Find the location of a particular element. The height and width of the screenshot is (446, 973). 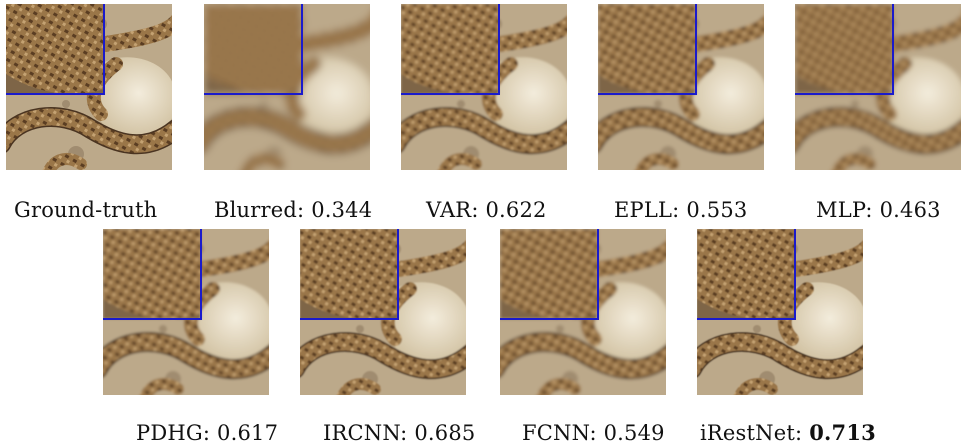

caption-blurred: Blurred: 0.344 is located at coordinates (293, 210).